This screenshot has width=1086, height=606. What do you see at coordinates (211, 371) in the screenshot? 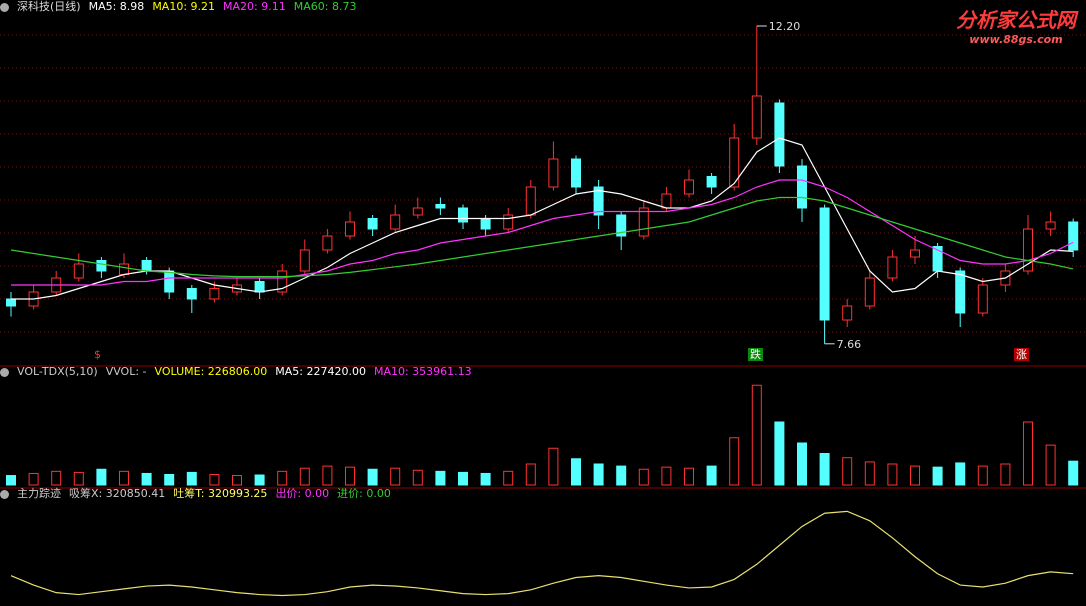
I see `legend-item: VOLUME: 226806.00` at bounding box center [211, 371].